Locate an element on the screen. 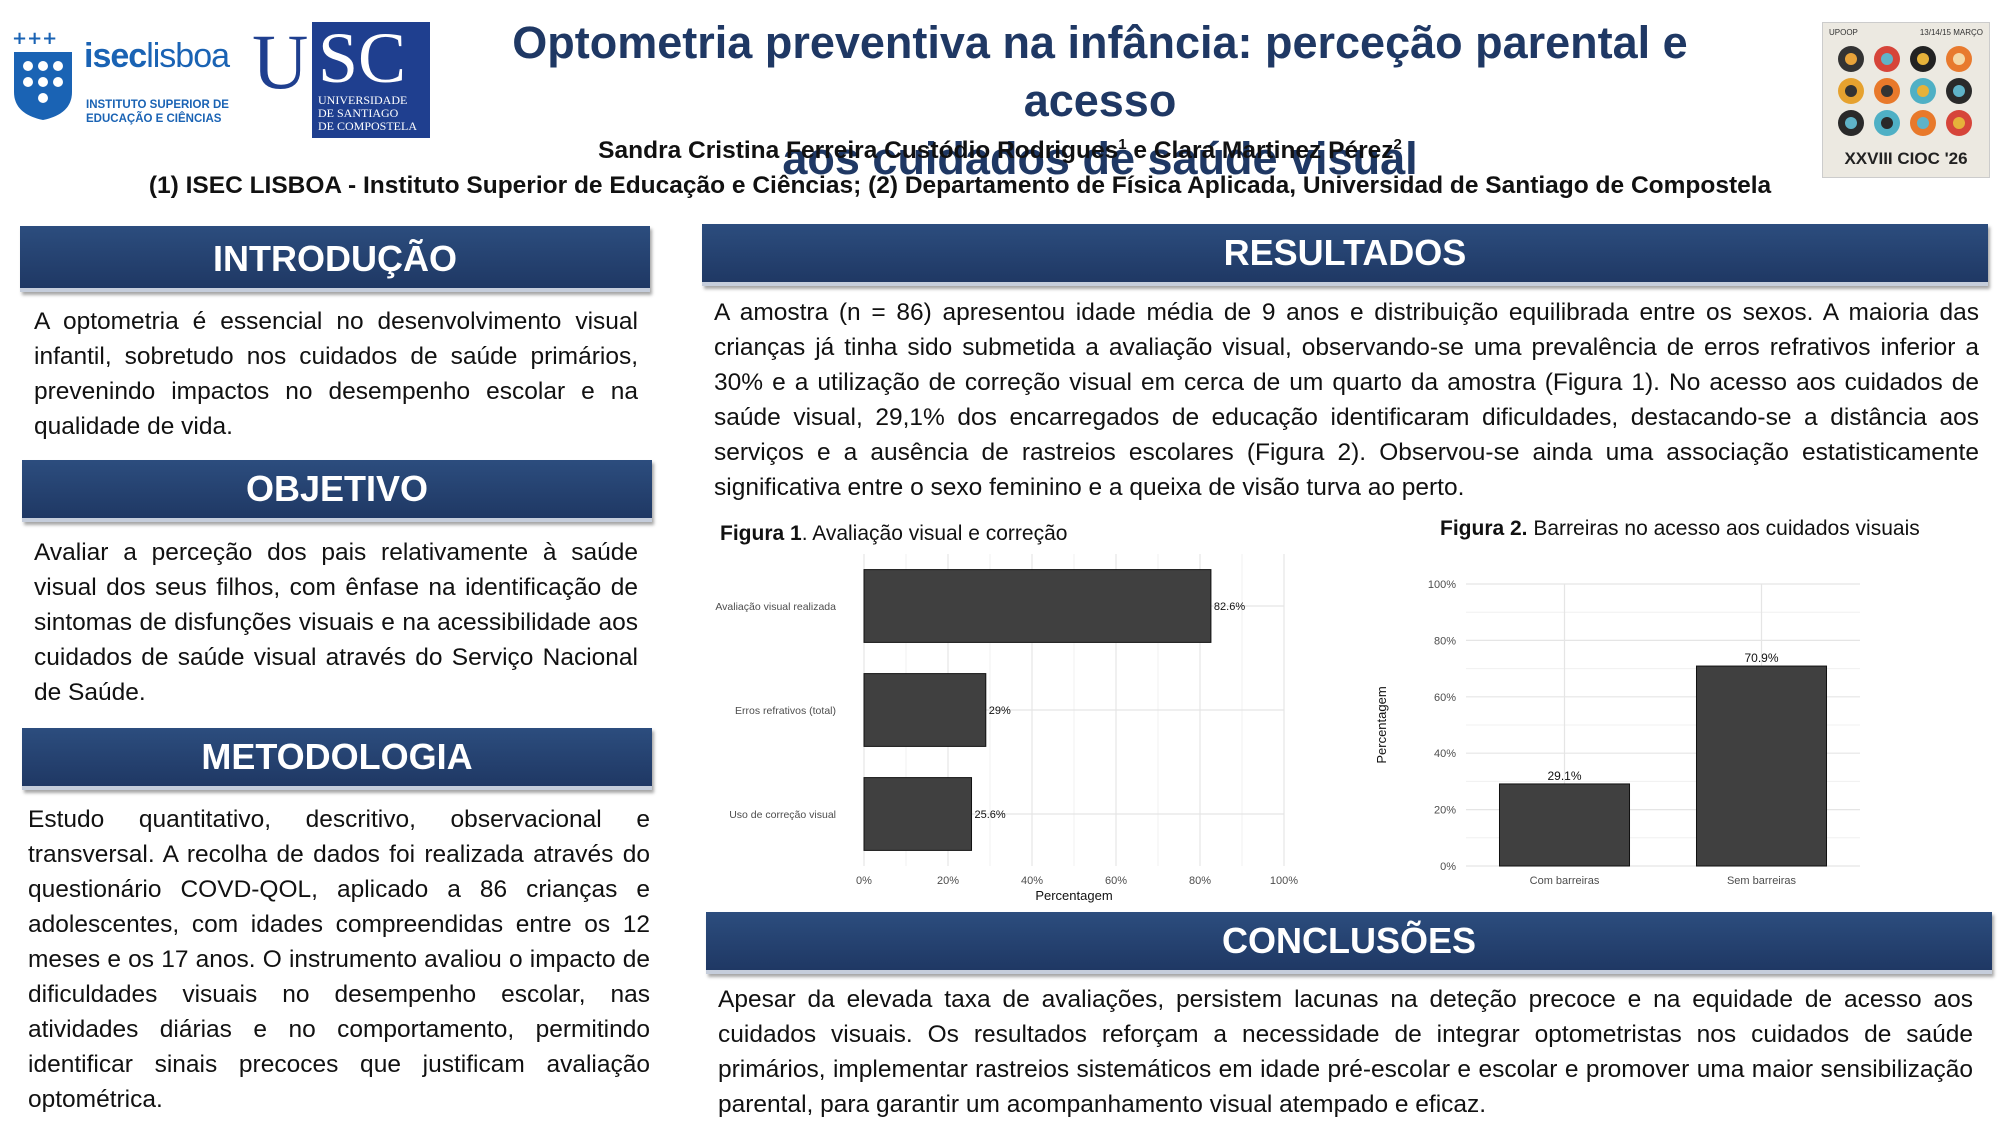 The width and height of the screenshot is (2000, 1125). figura2-caption-text: Barreiras no acesso aos cuidados visuais is located at coordinates (1723, 528).